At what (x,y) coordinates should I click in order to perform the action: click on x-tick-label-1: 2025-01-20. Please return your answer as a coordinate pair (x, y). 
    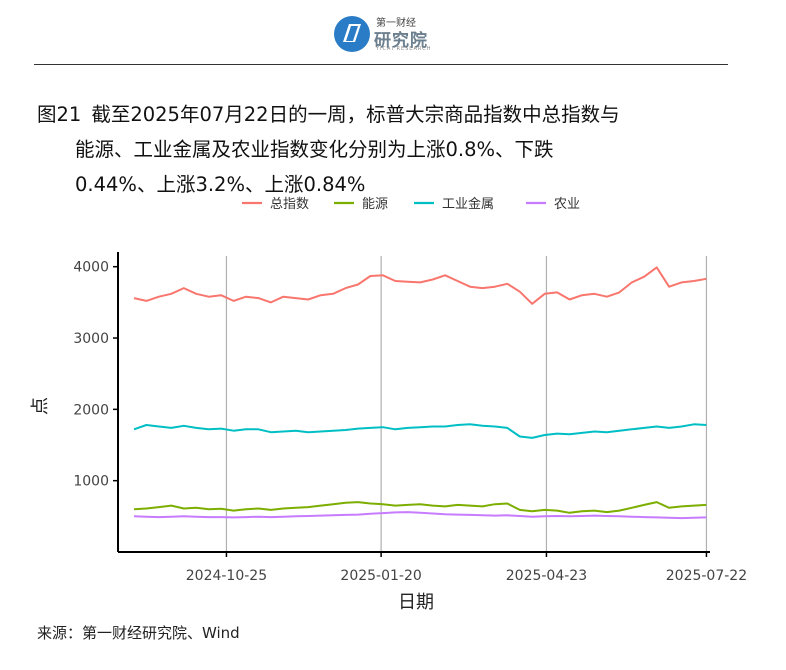
    Looking at the image, I should click on (380, 576).